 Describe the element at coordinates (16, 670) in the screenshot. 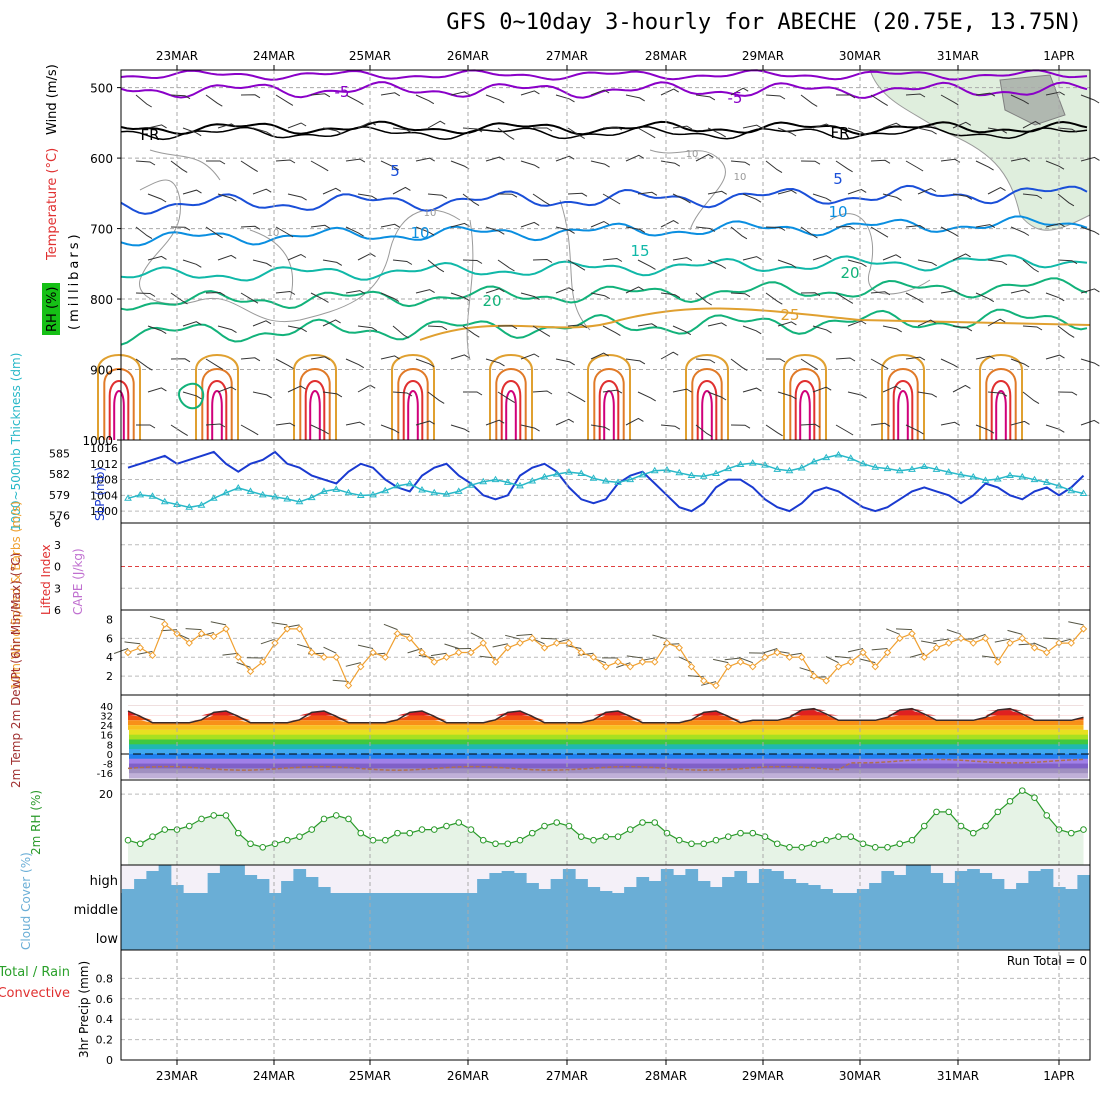

I see `ylabel-temp2m: 2m Temp 2m DewPt (6hr Min/Max) (°C)` at that location.